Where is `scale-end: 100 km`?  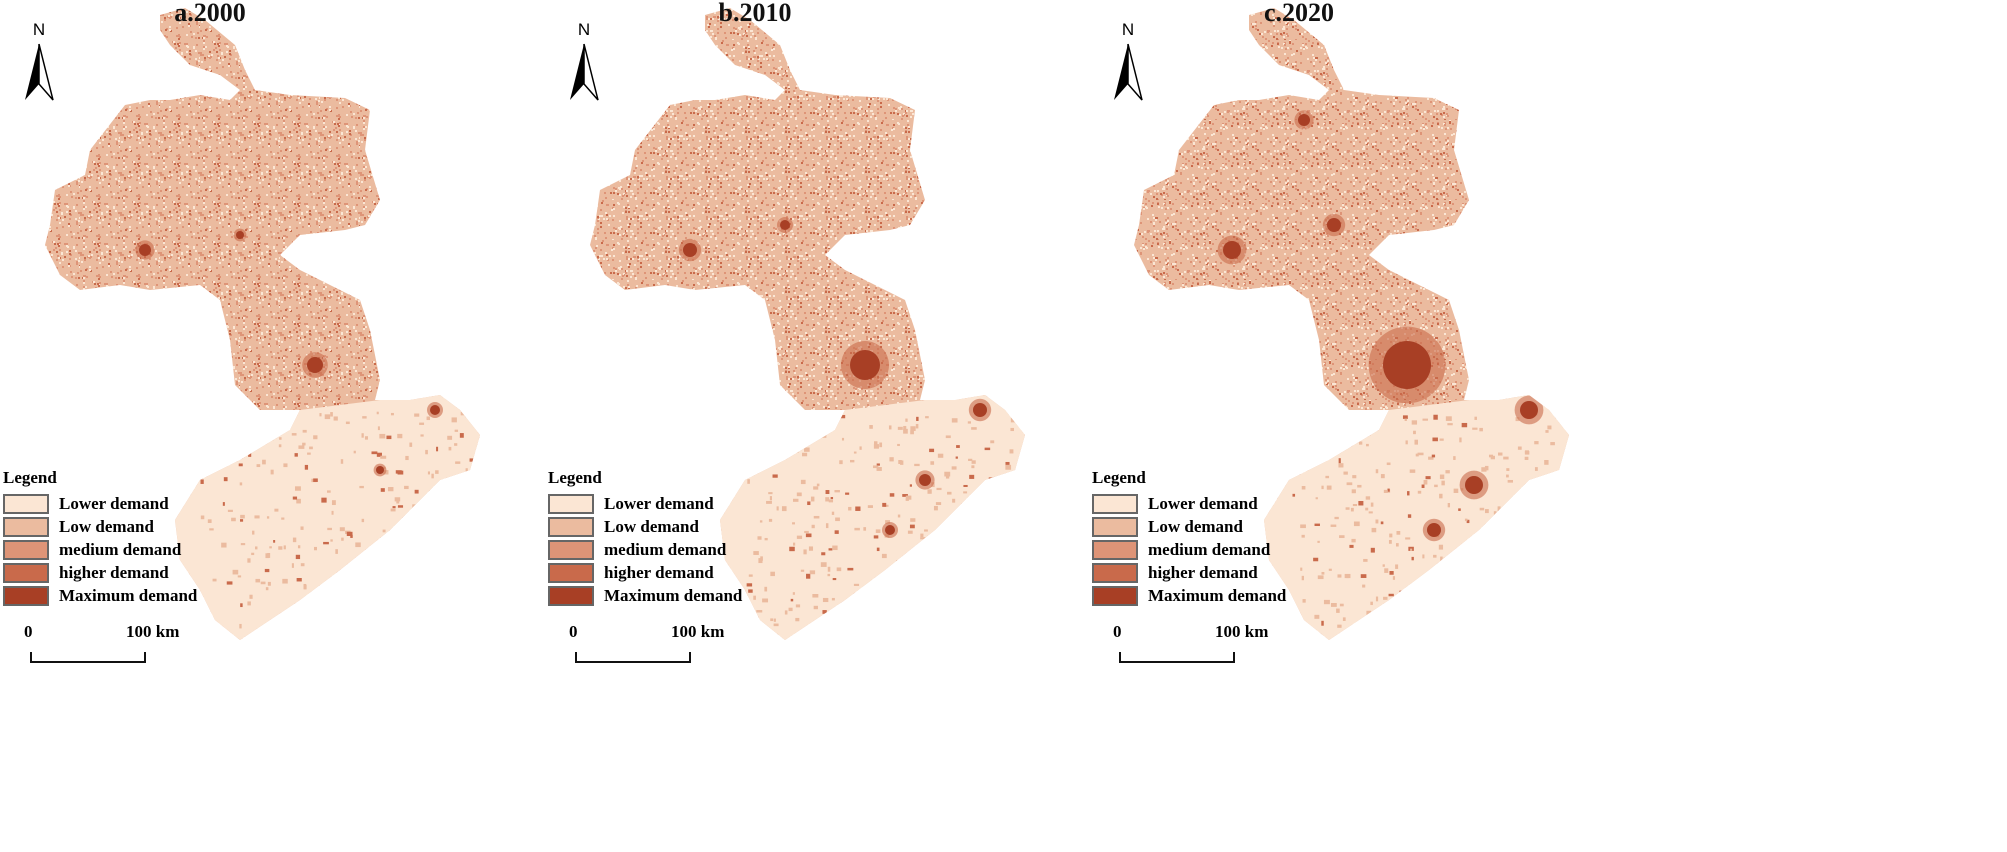 scale-end: 100 km is located at coordinates (698, 631).